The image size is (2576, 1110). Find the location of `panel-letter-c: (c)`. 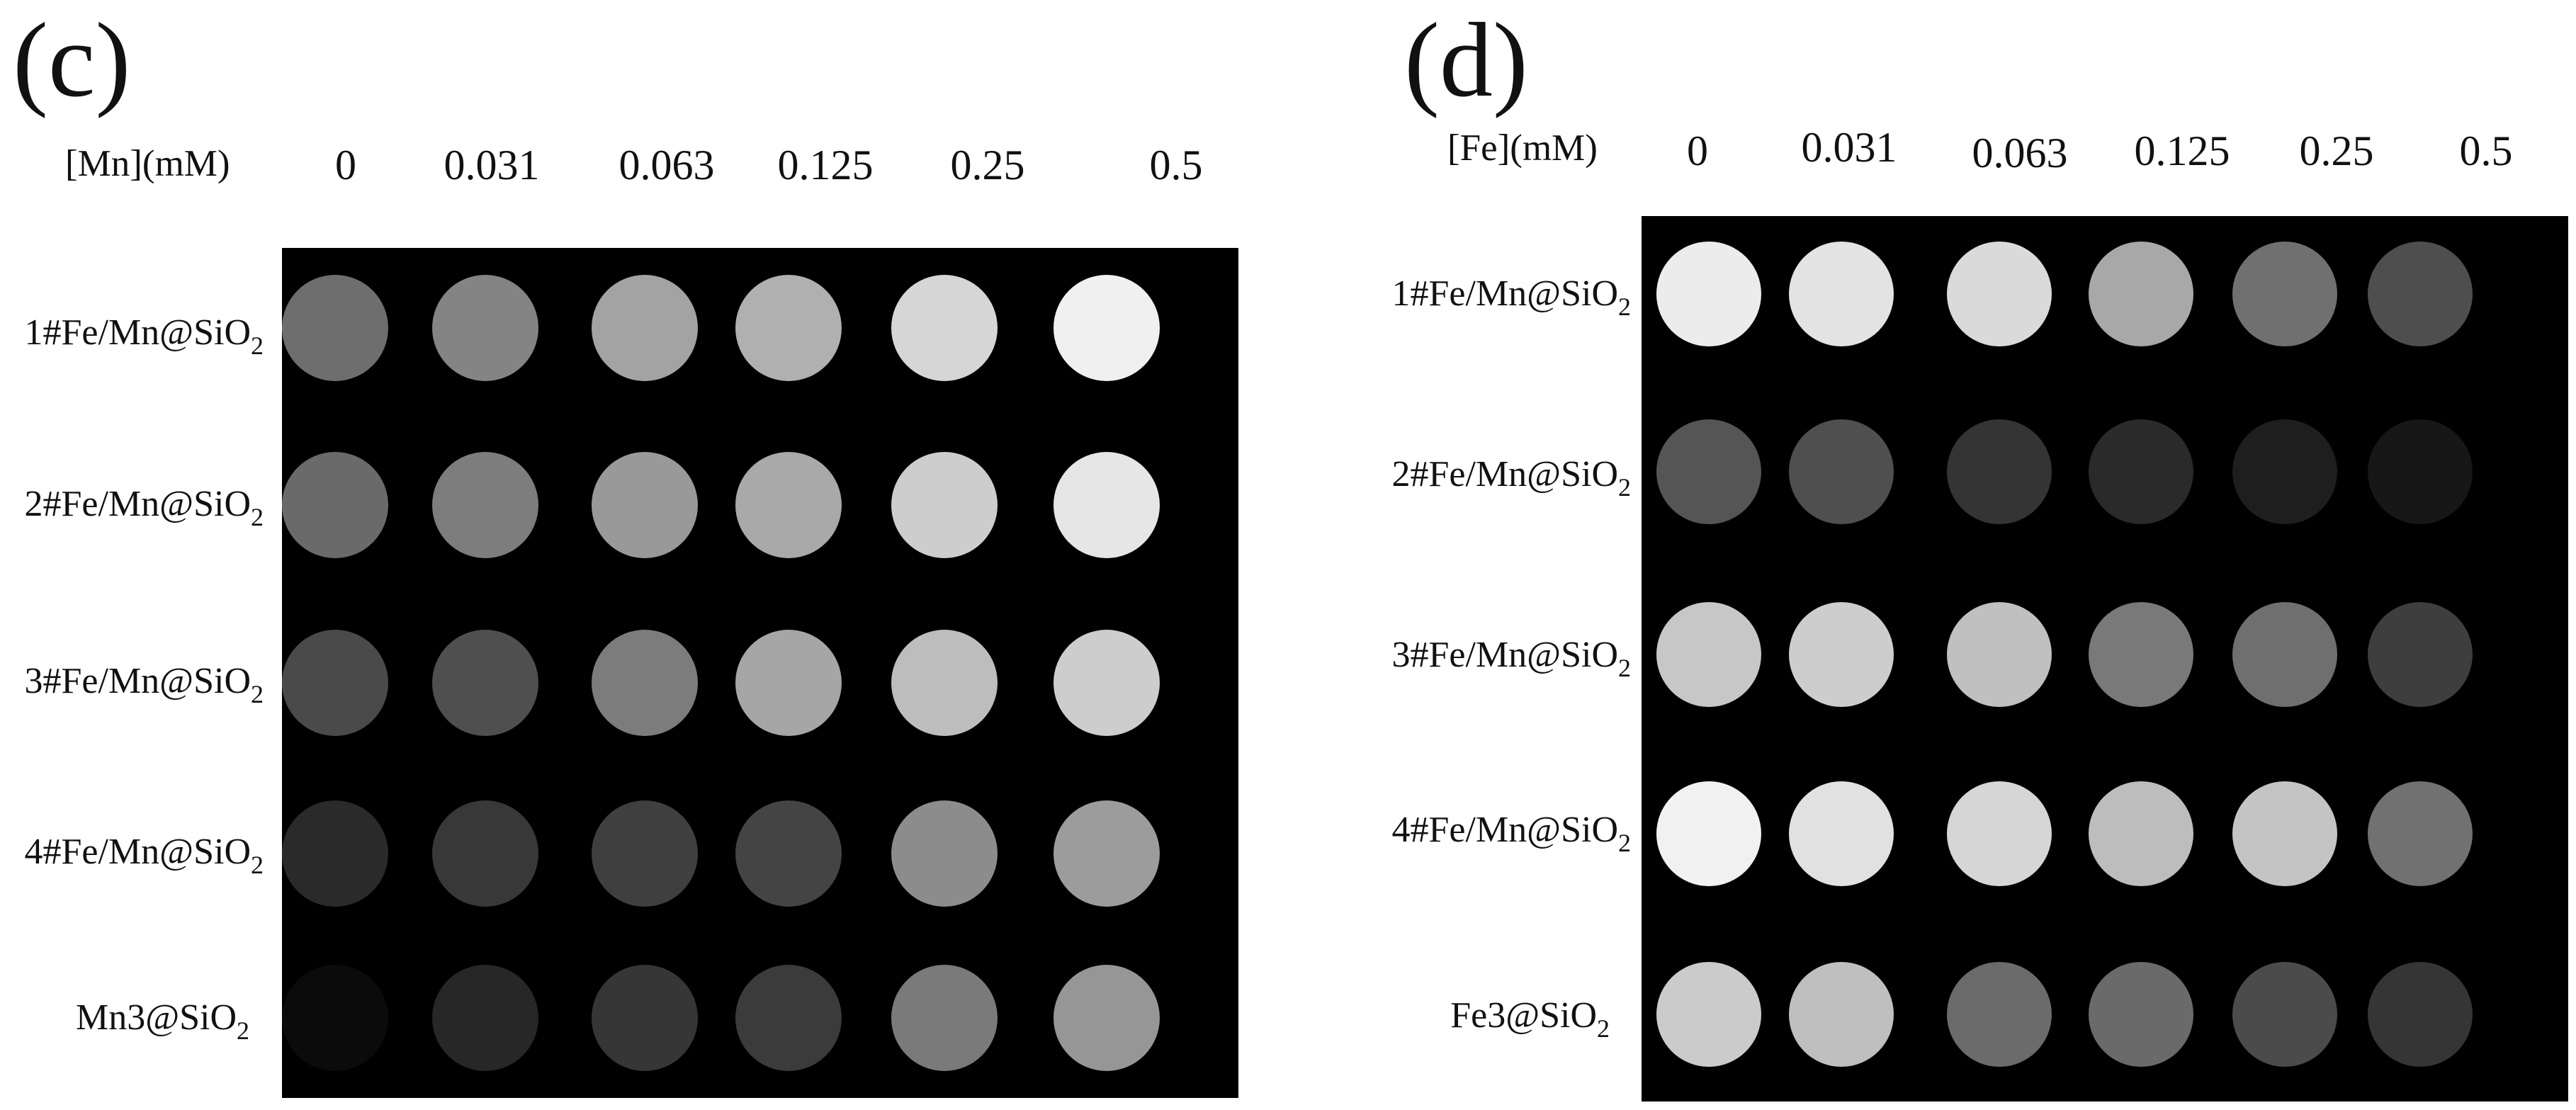

panel-letter-c: (c) is located at coordinates (72, 60).